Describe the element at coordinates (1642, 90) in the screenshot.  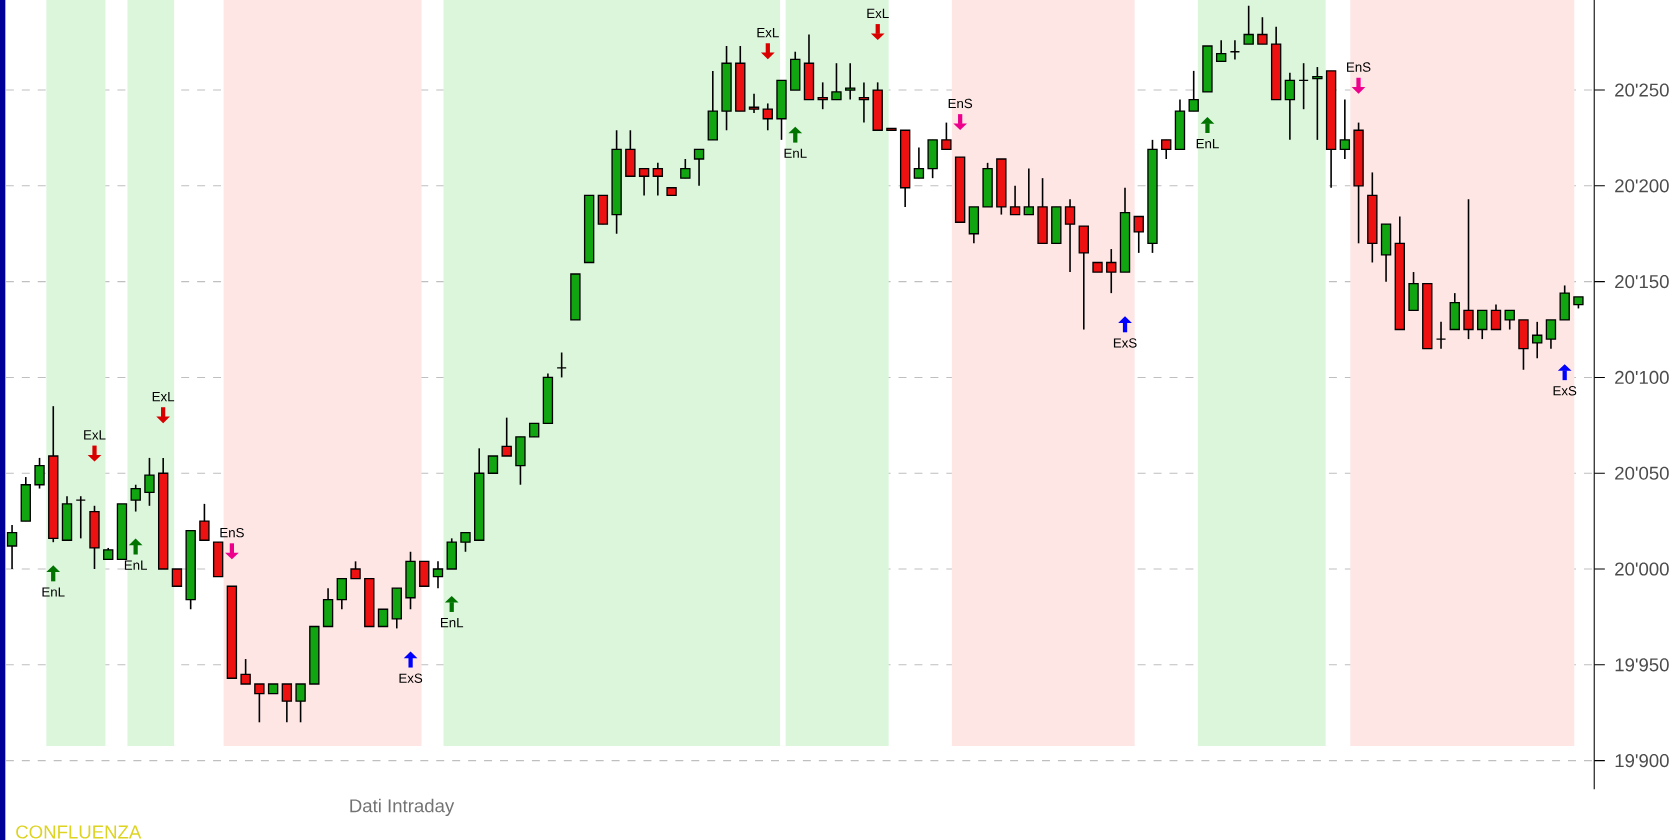
I see `y-tick-label: 20'250` at that location.